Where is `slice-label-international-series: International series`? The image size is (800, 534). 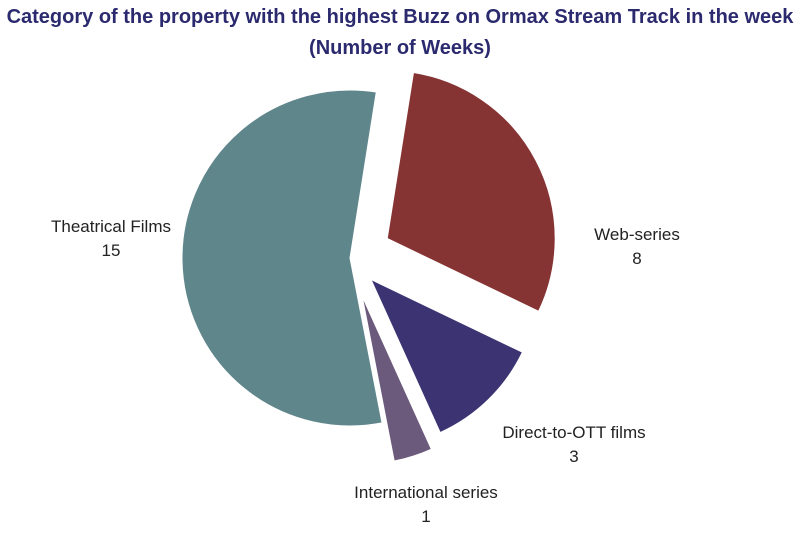 slice-label-international-series: International series is located at coordinates (426, 492).